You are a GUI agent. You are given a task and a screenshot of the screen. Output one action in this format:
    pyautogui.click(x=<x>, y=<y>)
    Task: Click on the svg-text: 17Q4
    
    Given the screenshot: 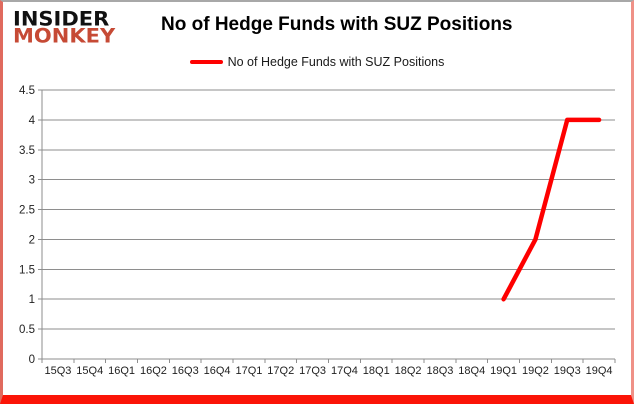 What is the action you would take?
    pyautogui.click(x=344, y=371)
    